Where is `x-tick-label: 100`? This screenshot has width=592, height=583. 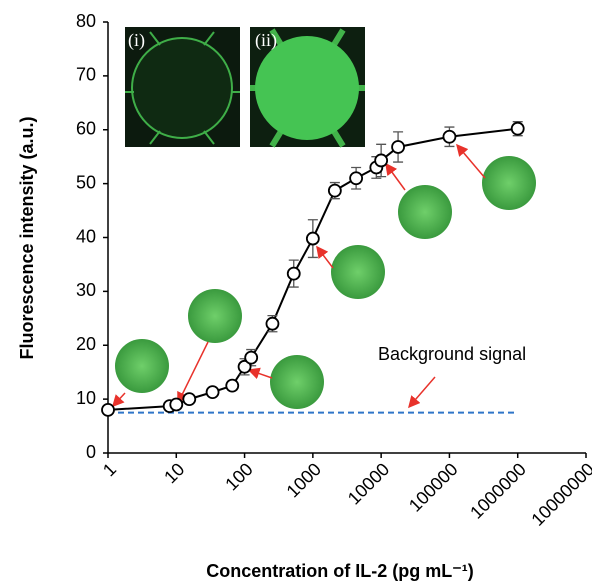 x-tick-label: 100 is located at coordinates (238, 476).